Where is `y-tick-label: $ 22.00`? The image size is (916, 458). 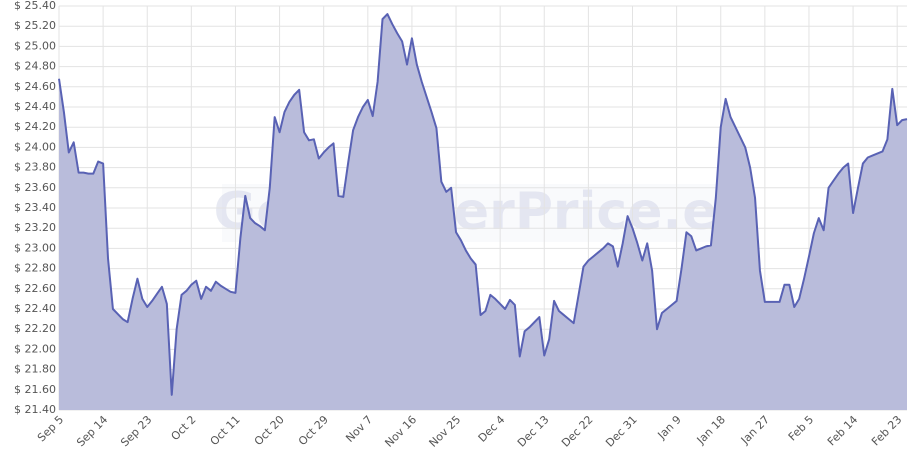 y-tick-label: $ 22.00 is located at coordinates (35, 348).